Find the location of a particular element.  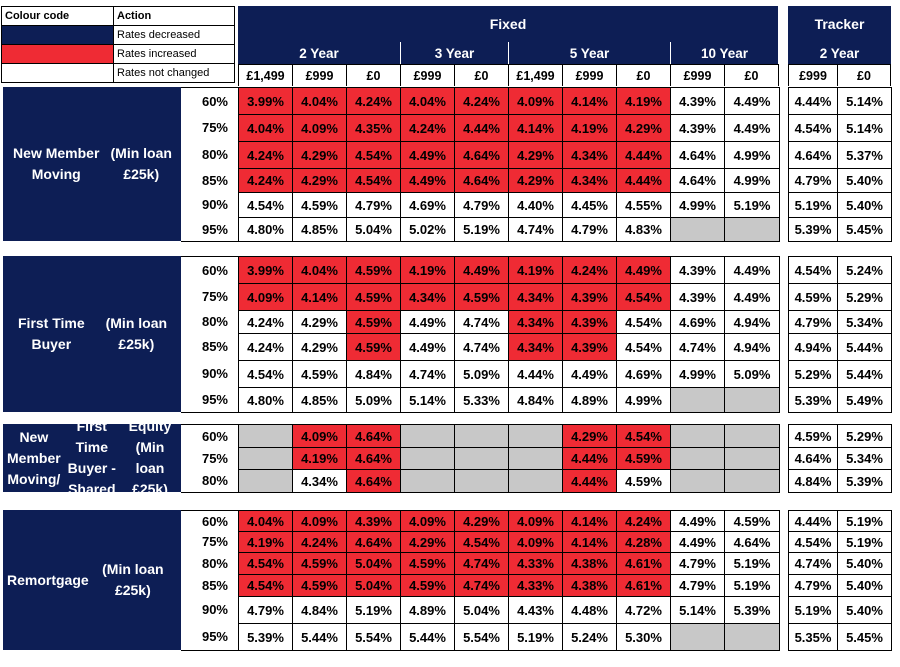

fixed-rate-cell: 4.35% is located at coordinates (374, 128).